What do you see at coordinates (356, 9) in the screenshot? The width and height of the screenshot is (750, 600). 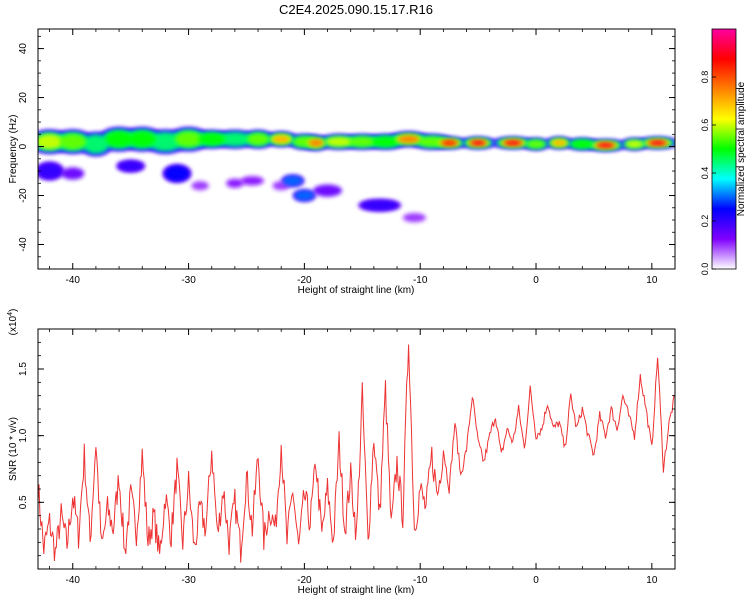 I see `figure-title: C2E4.2025.090.15.17.R16` at bounding box center [356, 9].